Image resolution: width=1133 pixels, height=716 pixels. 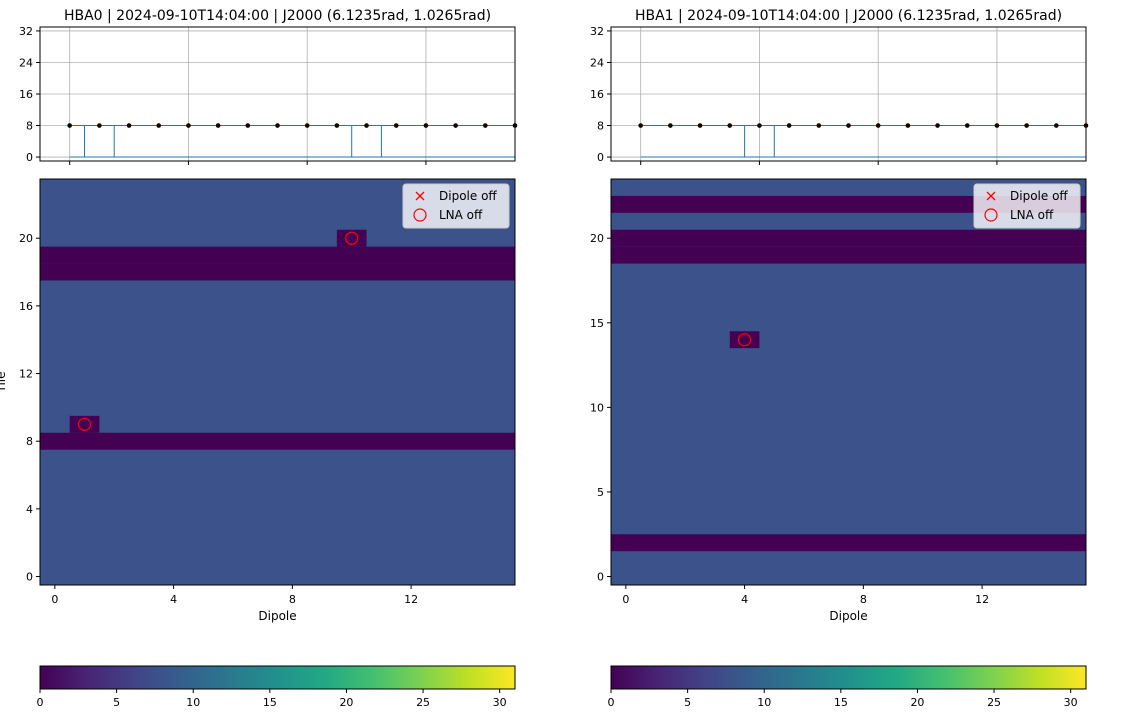 What do you see at coordinates (597, 323) in the screenshot?
I see `y-tick-label: 15` at bounding box center [597, 323].